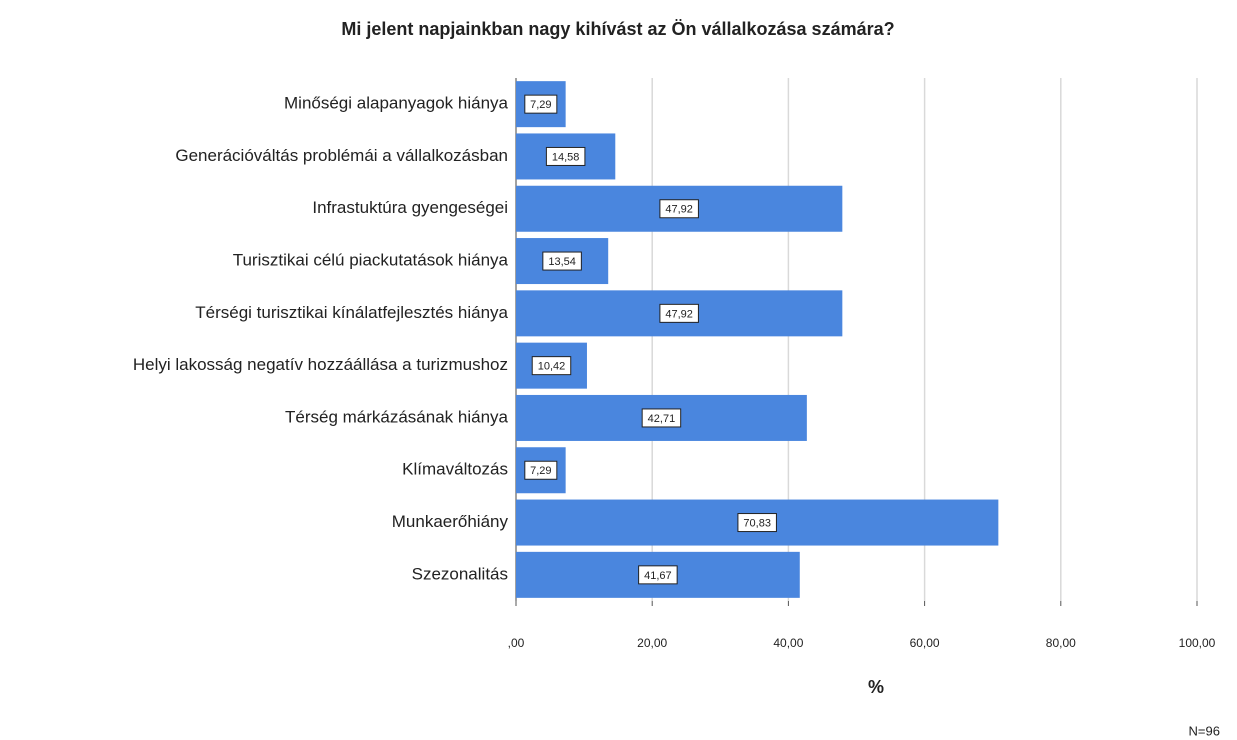 The image size is (1237, 740). Describe the element at coordinates (1204, 730) in the screenshot. I see `annotation: N=96` at that location.